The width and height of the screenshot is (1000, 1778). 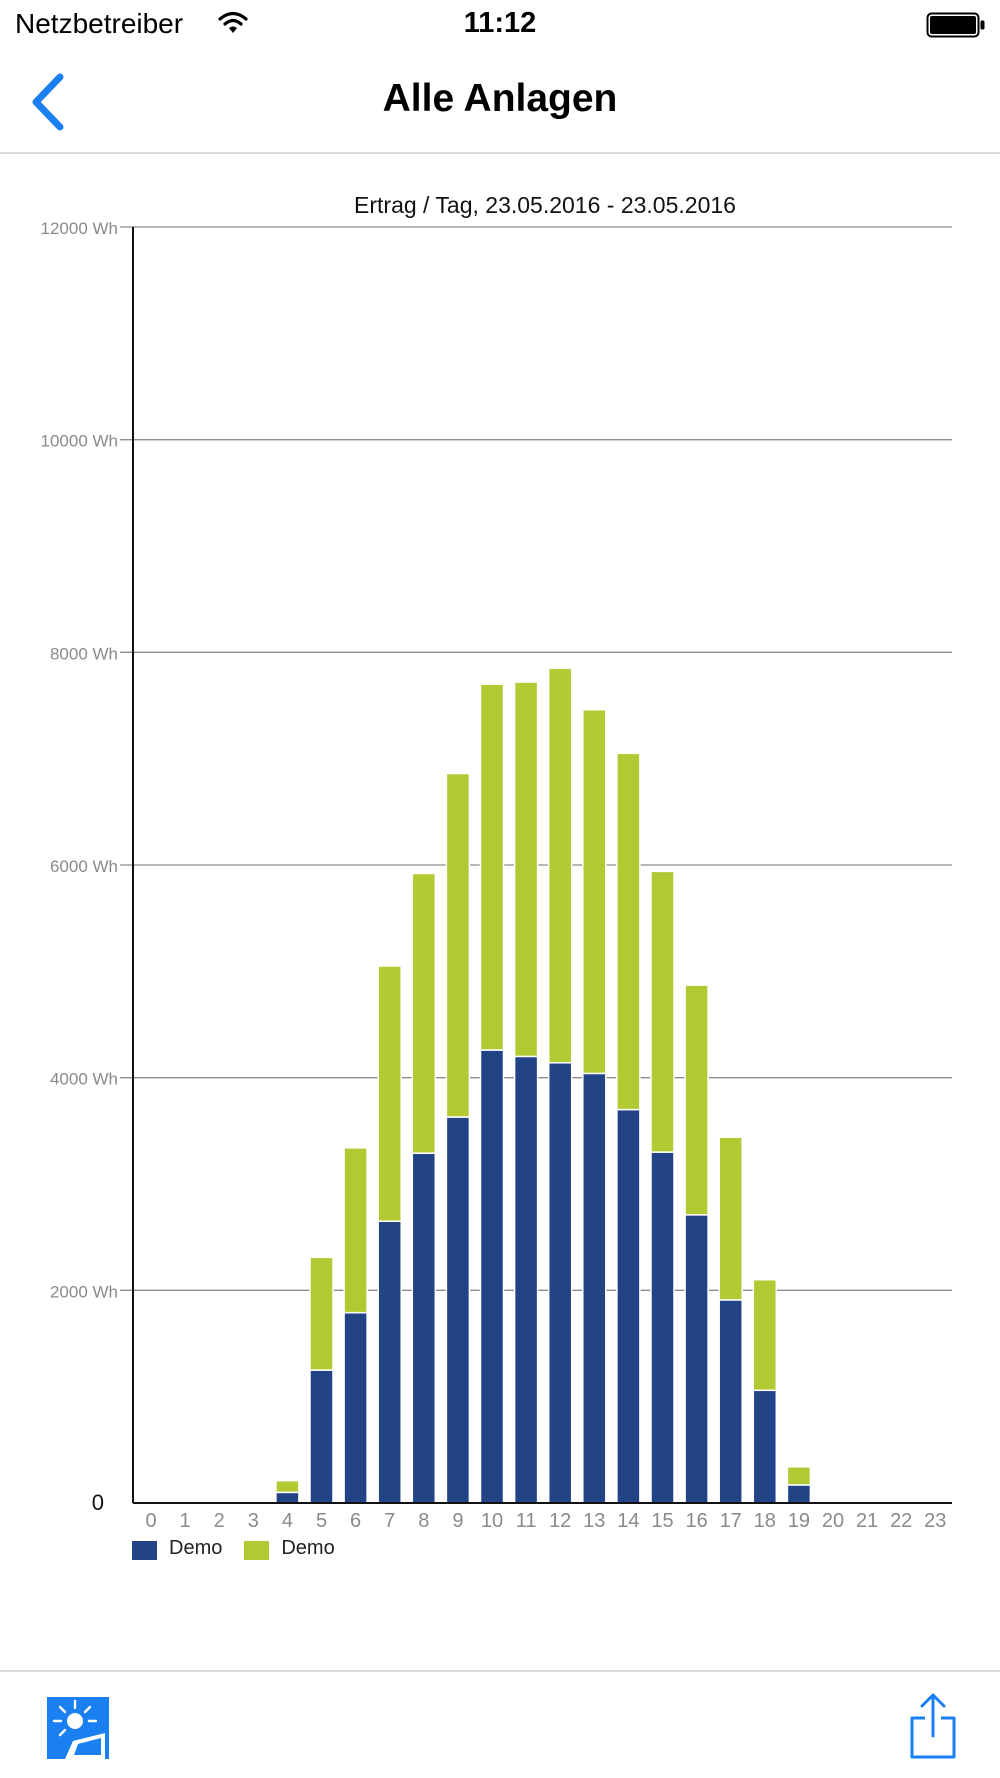 What do you see at coordinates (84, 866) in the screenshot?
I see `y-tick-label: 6000 Wh` at bounding box center [84, 866].